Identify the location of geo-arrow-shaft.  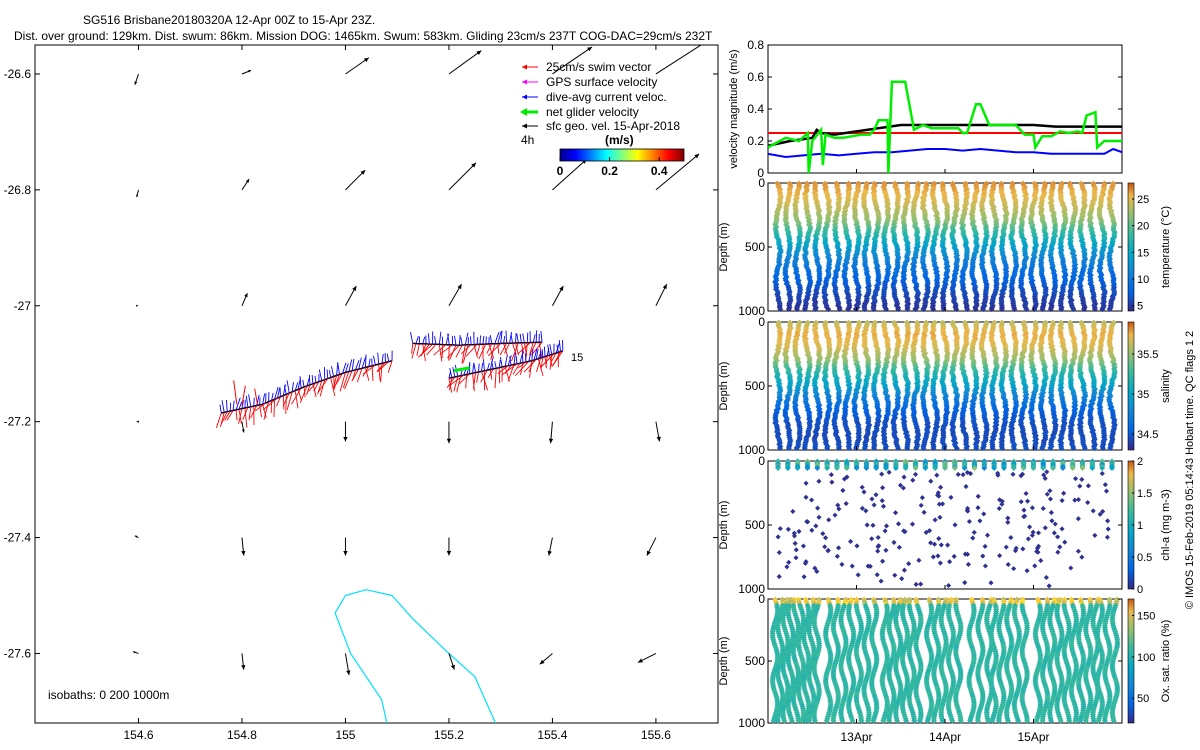
(465, 62).